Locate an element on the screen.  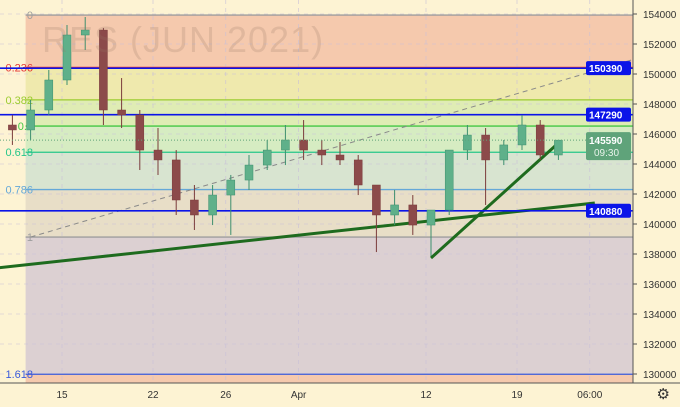
time-axis is located at coordinates (340, 395).